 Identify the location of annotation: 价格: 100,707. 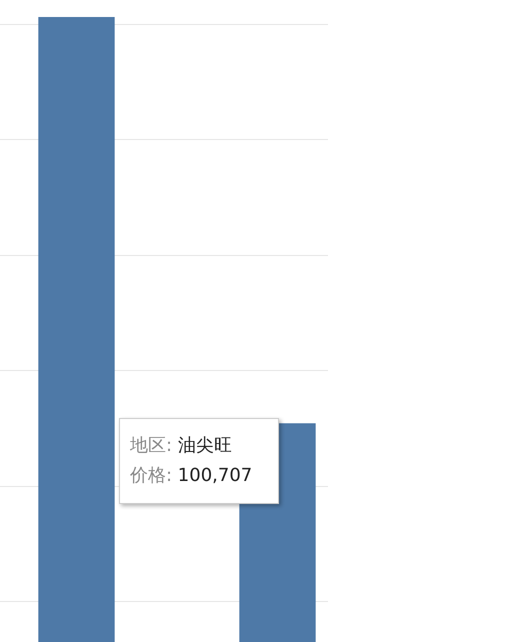
(191, 475).